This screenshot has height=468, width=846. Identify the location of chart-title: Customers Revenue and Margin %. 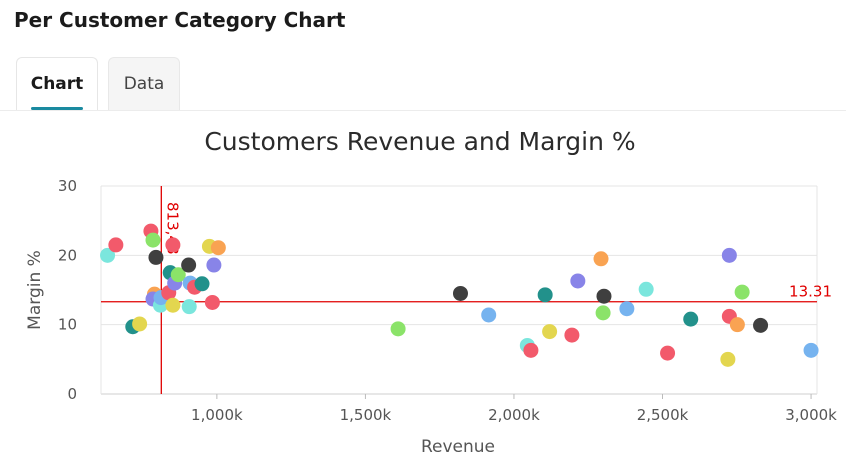
(419, 141).